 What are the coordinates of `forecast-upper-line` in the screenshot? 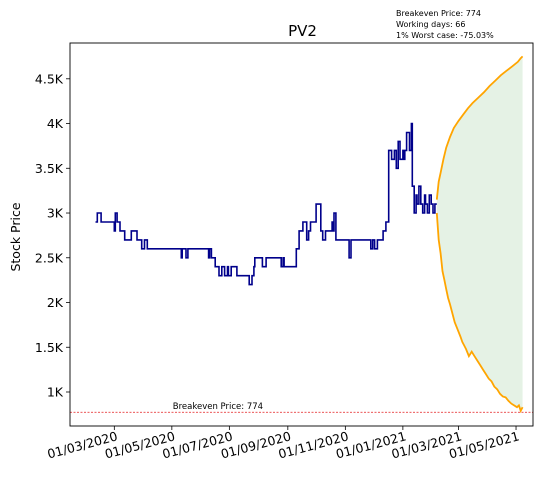 It's located at (479, 127).